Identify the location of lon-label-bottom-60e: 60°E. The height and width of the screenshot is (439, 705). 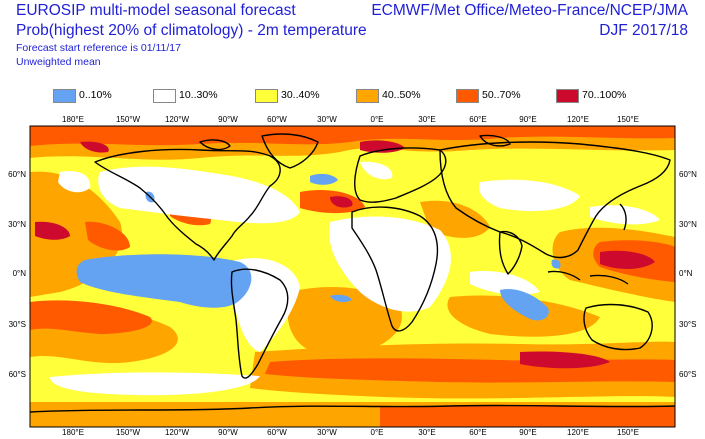
(477, 432).